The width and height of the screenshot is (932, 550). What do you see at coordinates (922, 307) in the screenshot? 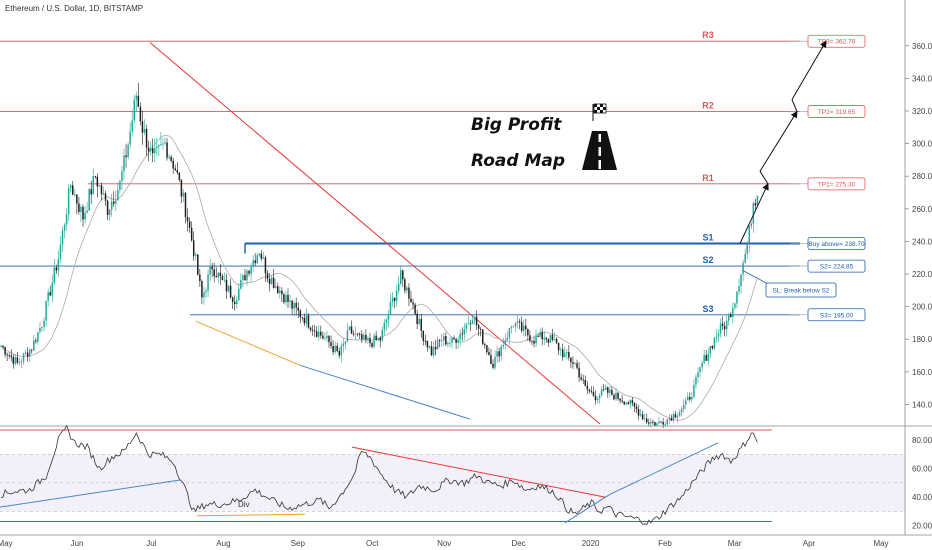
I see `price-tick-label: 200.00` at bounding box center [922, 307].